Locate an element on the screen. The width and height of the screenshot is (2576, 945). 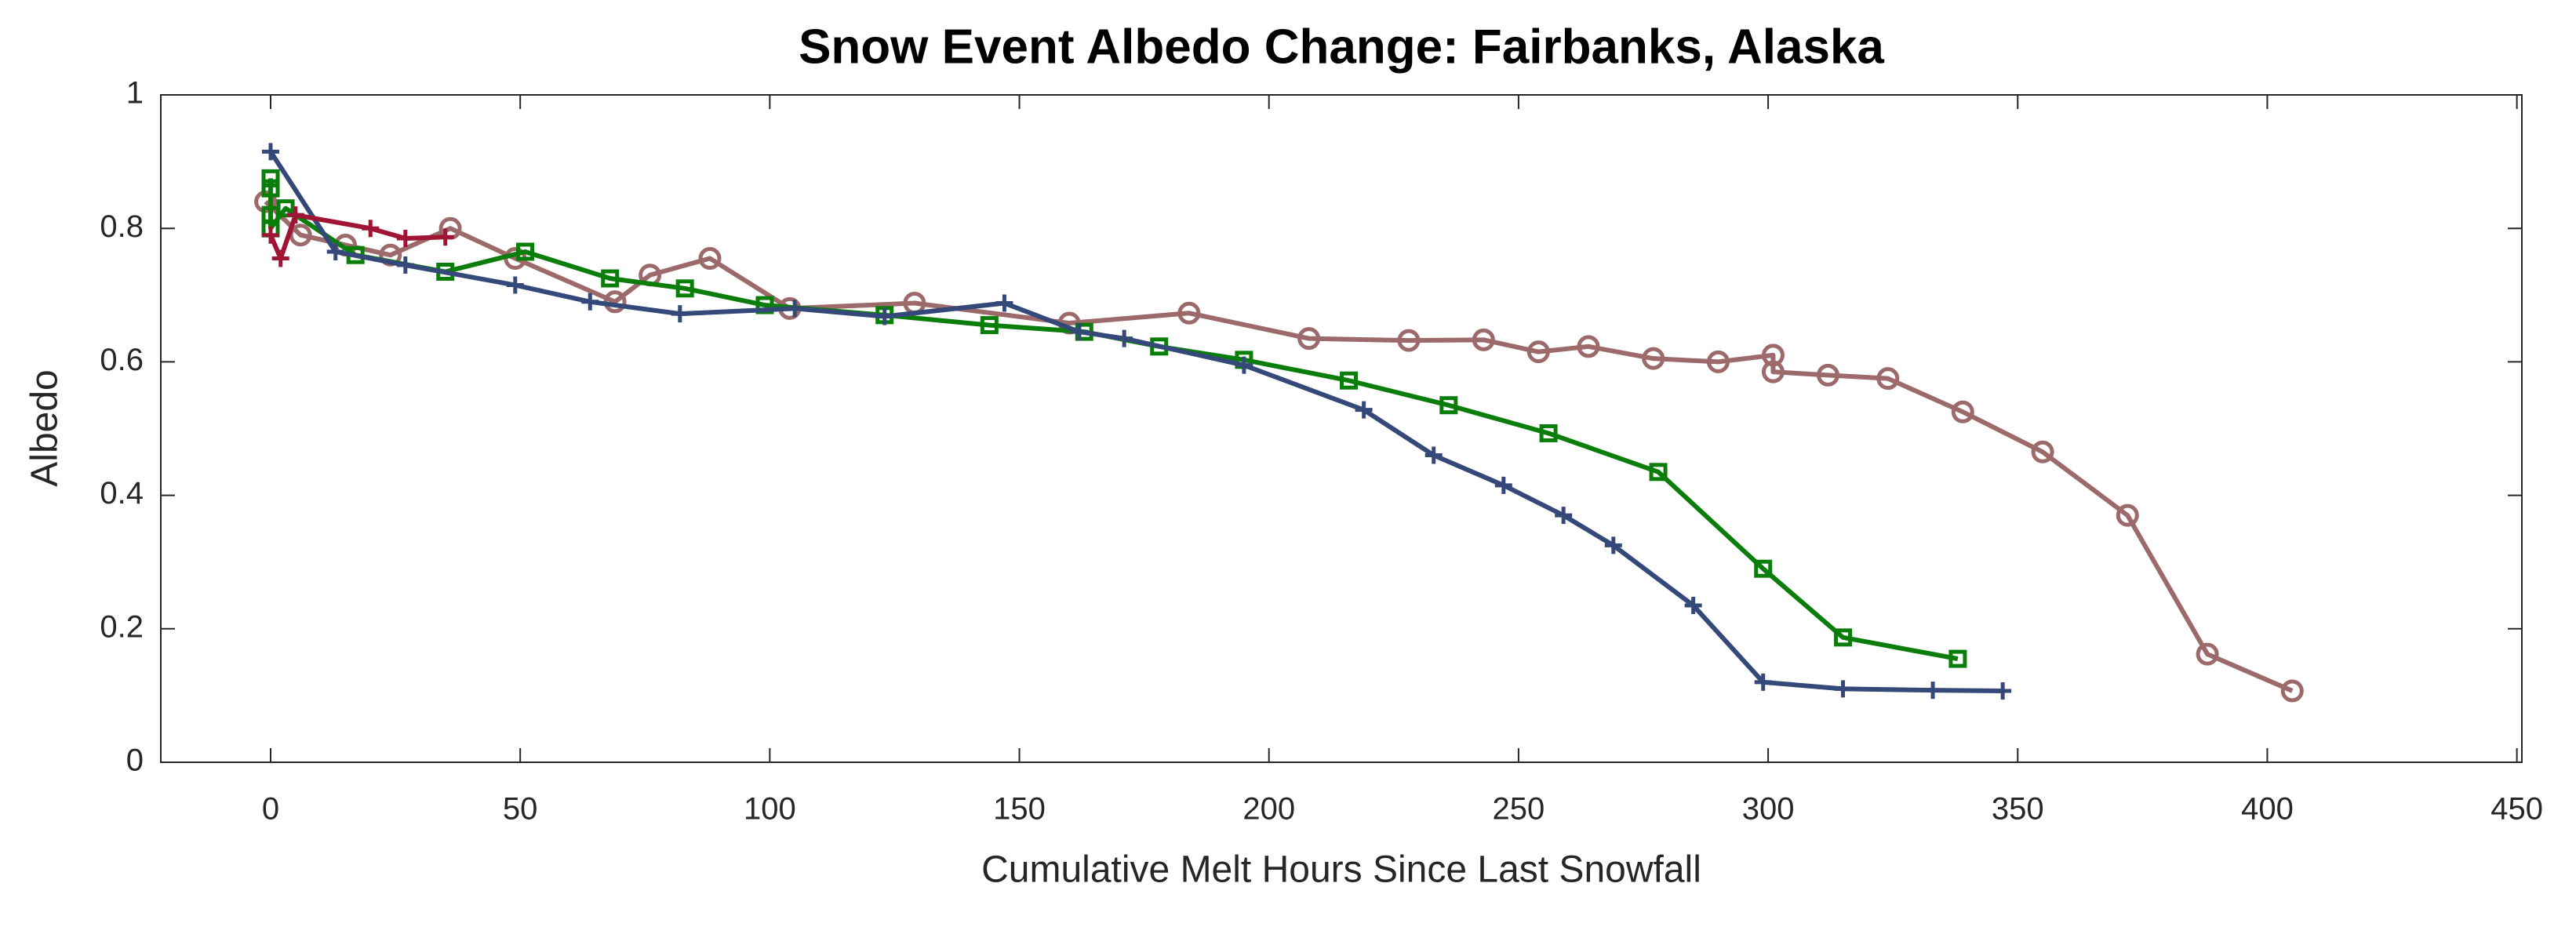
x-tick-label: 50 is located at coordinates (520, 809).